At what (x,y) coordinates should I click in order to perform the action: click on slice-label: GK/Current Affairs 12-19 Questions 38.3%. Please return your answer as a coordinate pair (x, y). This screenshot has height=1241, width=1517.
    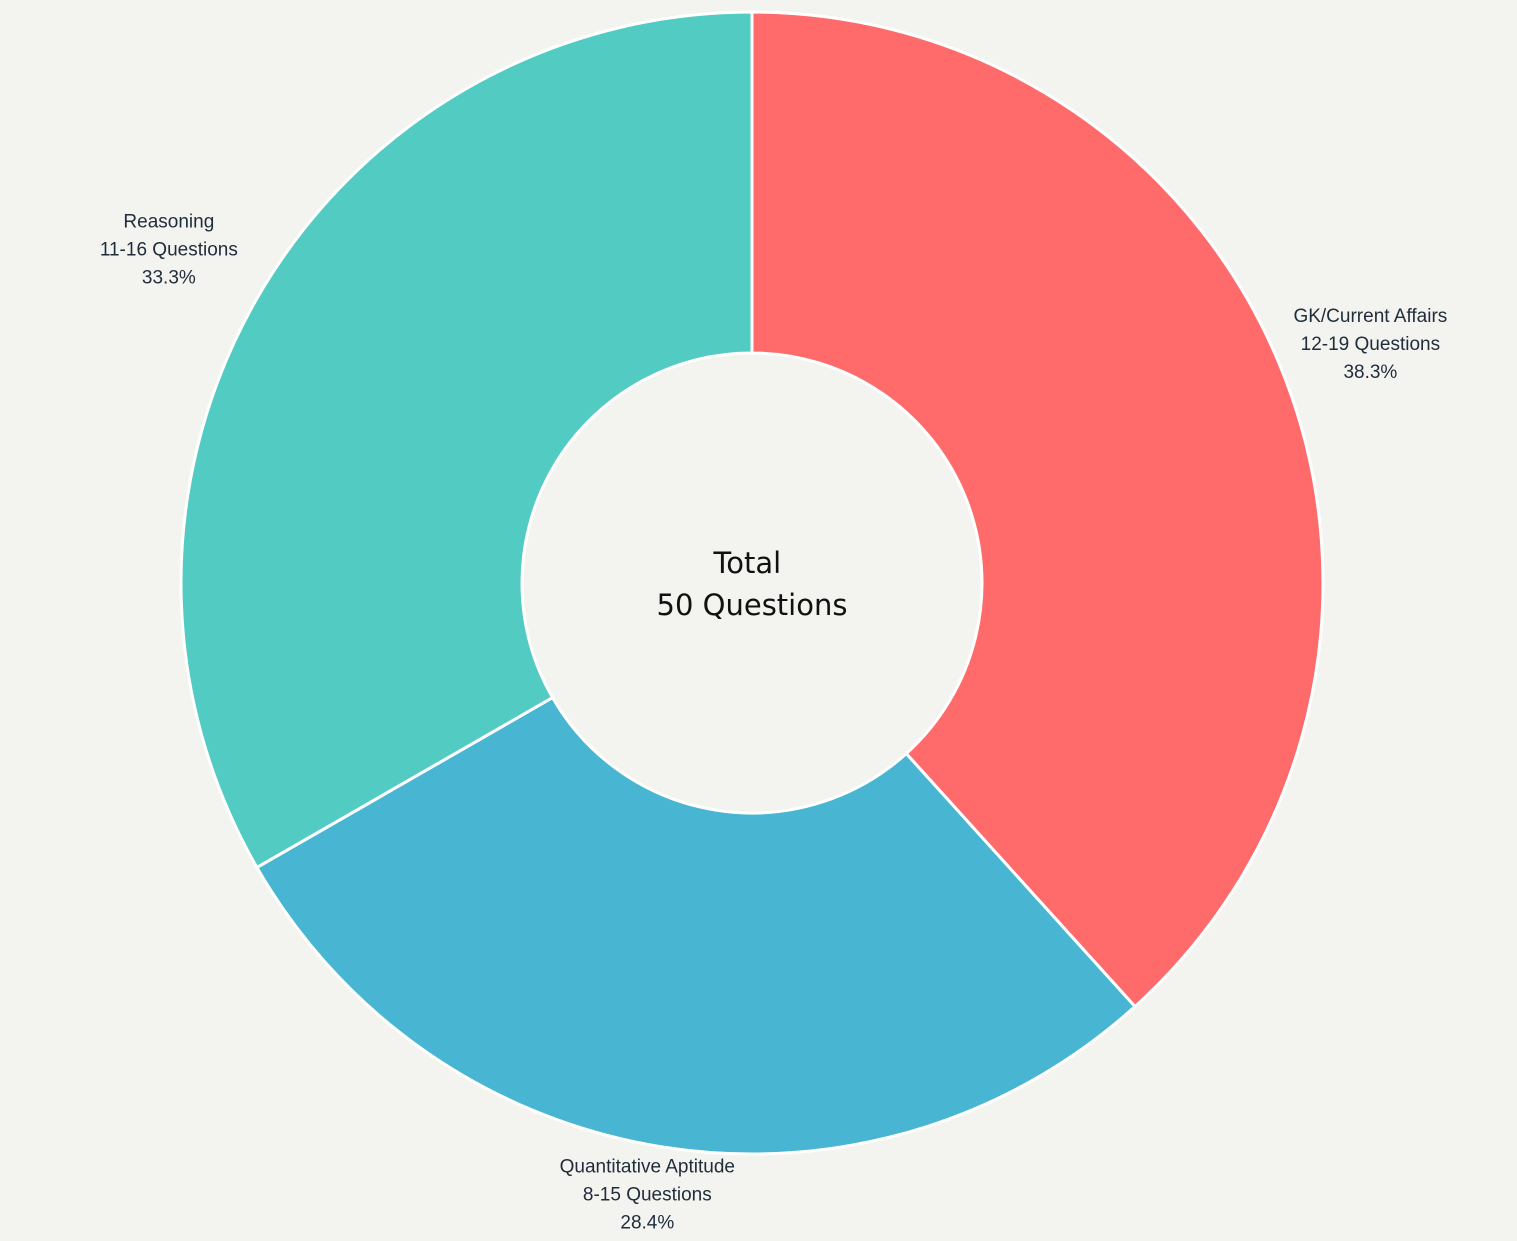
    Looking at the image, I should click on (1370, 344).